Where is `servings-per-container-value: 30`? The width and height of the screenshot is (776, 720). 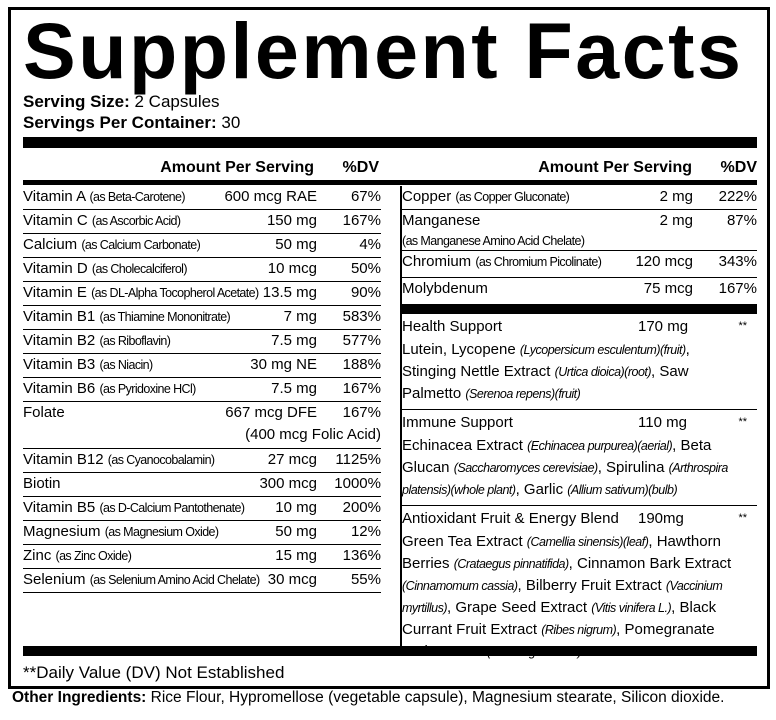 servings-per-container-value: 30 is located at coordinates (231, 122).